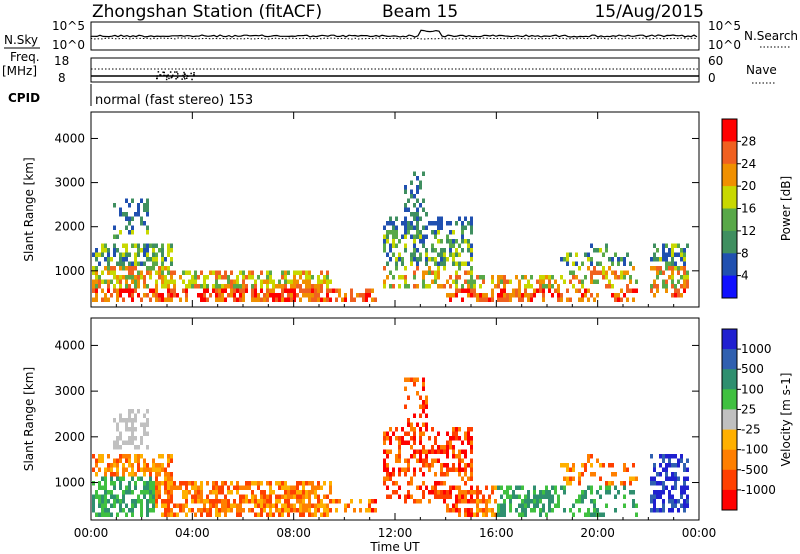 This screenshot has height=554, width=800. I want to click on freq-dot, so click(158, 72).